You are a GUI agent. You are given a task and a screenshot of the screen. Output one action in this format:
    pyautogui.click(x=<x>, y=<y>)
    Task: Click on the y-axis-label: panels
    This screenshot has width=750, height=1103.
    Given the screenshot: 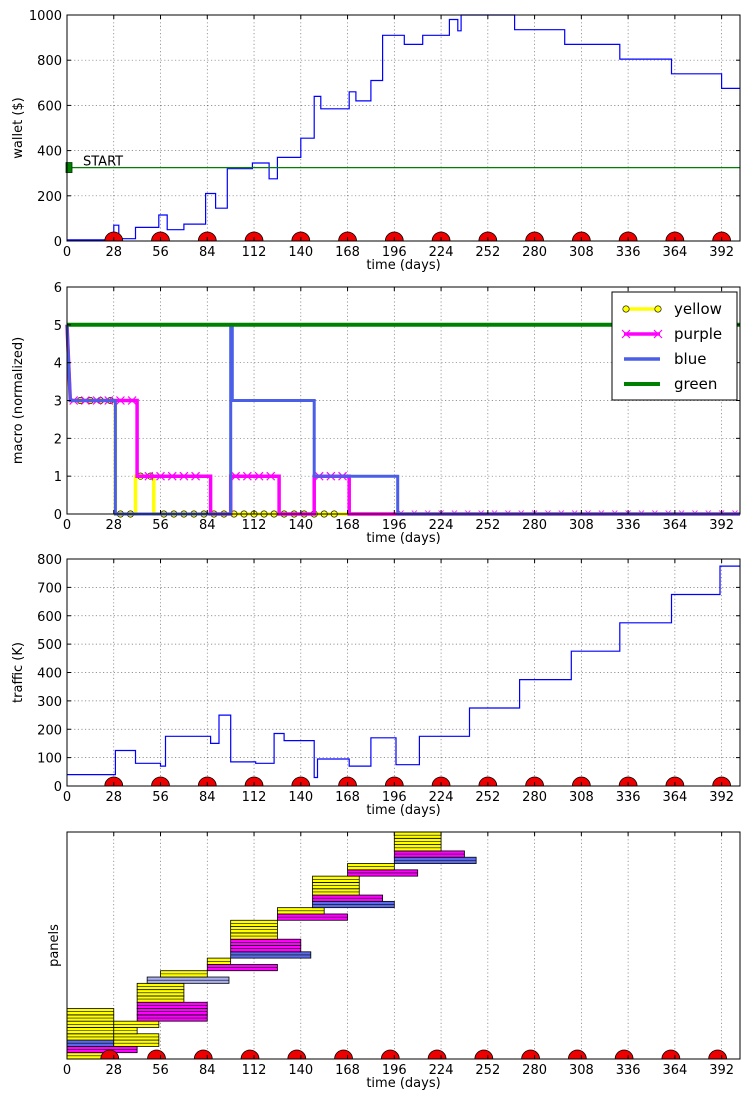 What is the action you would take?
    pyautogui.click(x=54, y=945)
    